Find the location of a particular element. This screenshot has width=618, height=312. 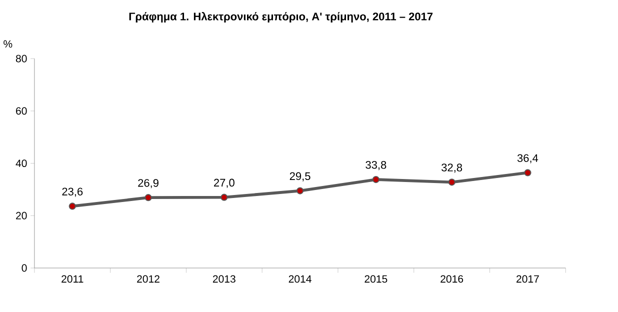

data-label: 23,6 is located at coordinates (72, 192).